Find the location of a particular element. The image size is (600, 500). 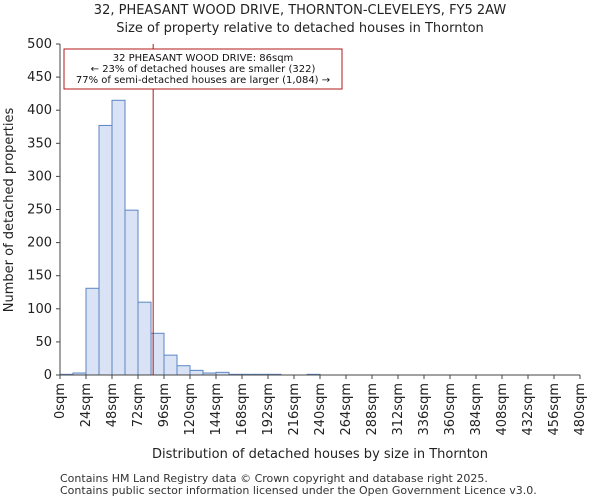

y-tick-label: 50 is located at coordinates (43, 342).